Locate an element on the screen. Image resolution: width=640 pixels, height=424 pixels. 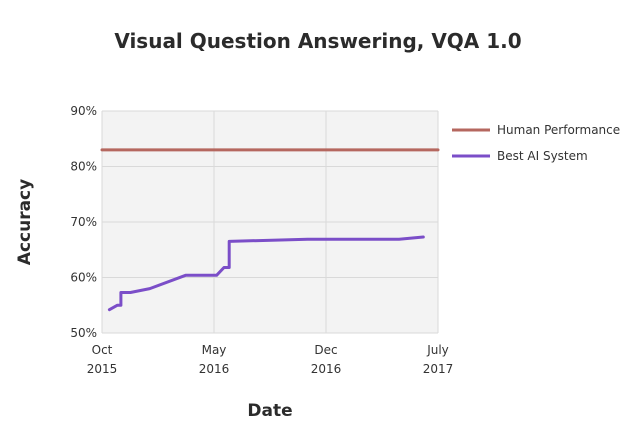
y-axis-ticks: 50% 60% 70% 80% 90% is located at coordinates (83, 222).